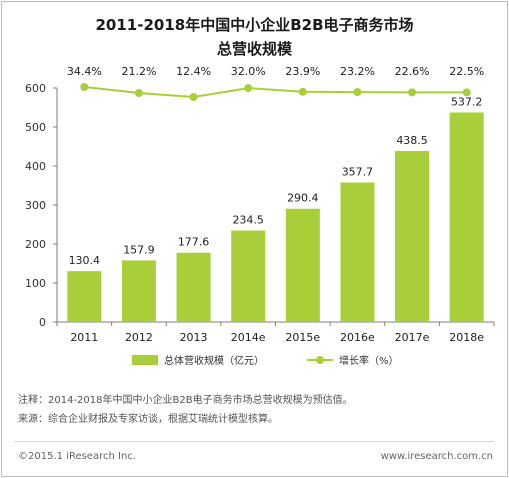 The height and width of the screenshot is (478, 509). What do you see at coordinates (254, 49) in the screenshot?
I see `chart-subtitle: 总营收规模` at bounding box center [254, 49].